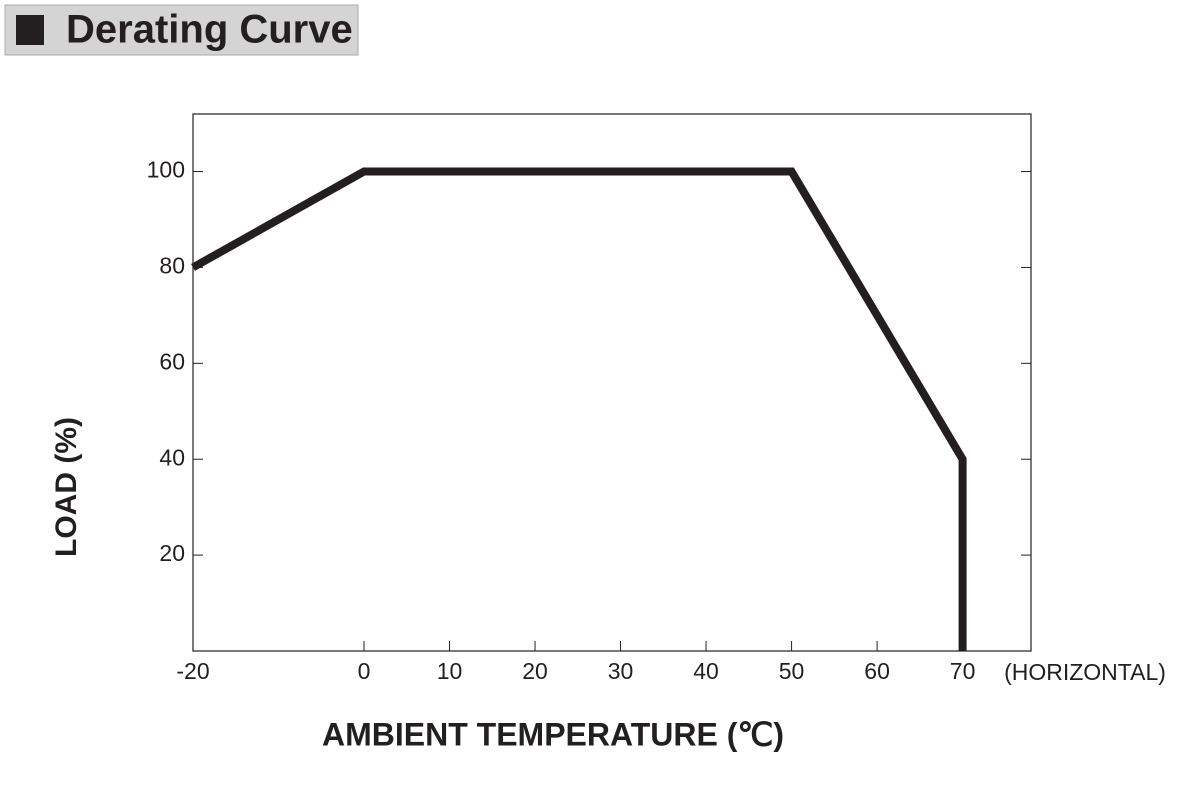  Describe the element at coordinates (364, 671) in the screenshot. I see `x-tick-label: 0` at that location.